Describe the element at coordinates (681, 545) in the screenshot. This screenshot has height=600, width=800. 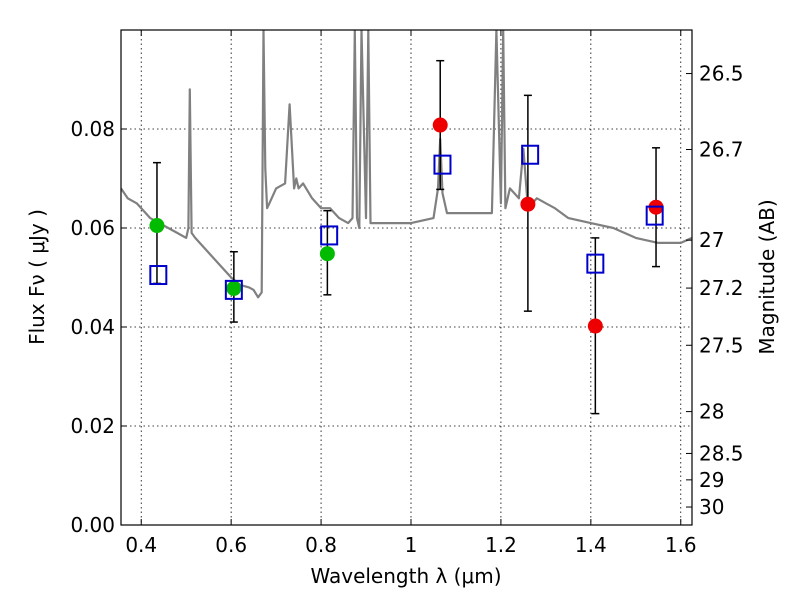
I see `x-tick-label: 1.6` at that location.